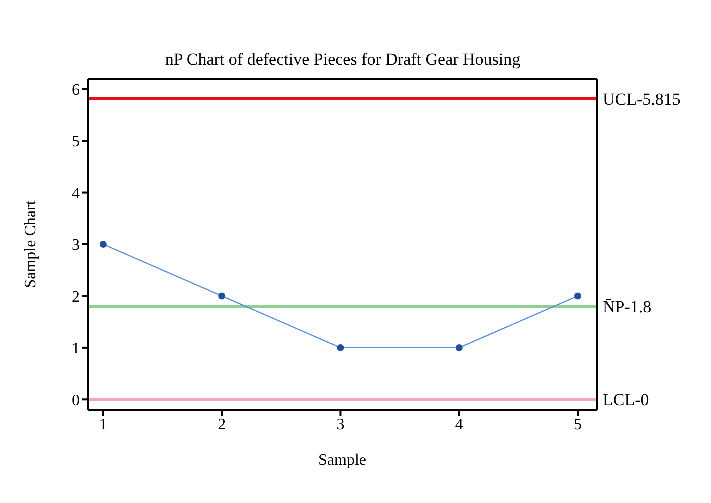  Describe the element at coordinates (31, 244) in the screenshot. I see `y-axis-title: Sample Chart` at that location.